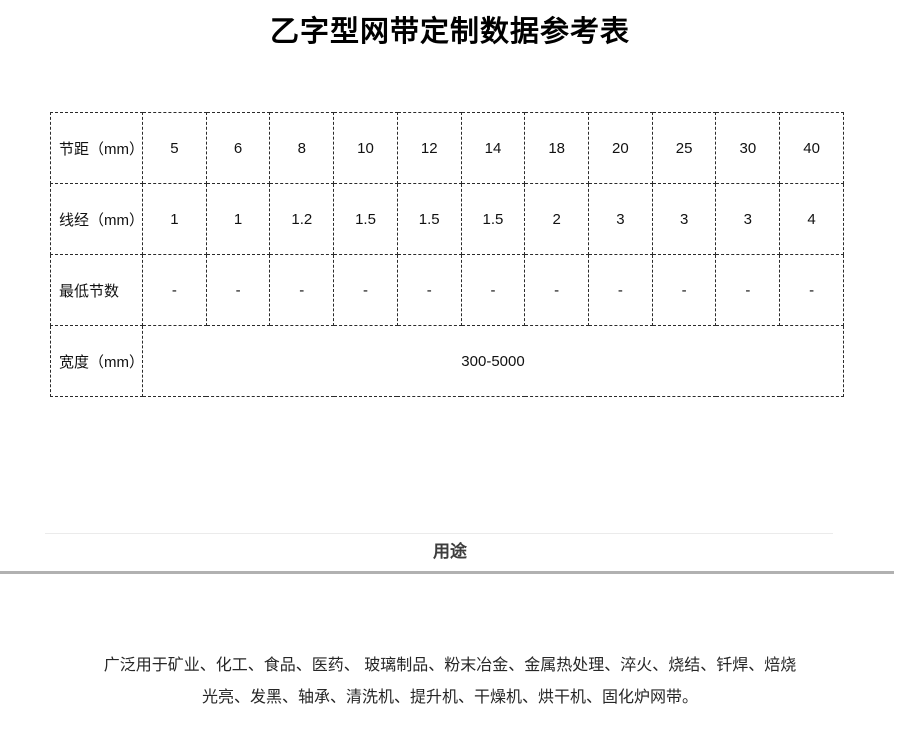 The height and width of the screenshot is (746, 900). Describe the element at coordinates (557, 219) in the screenshot. I see `value-cell: 2` at that location.